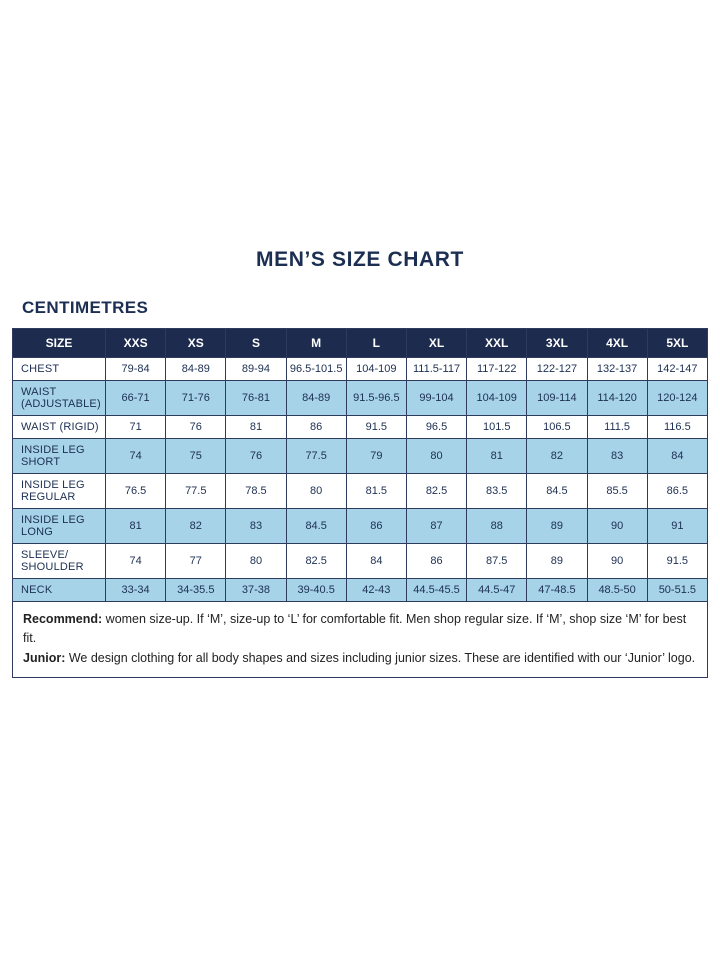 This screenshot has width=720, height=960. Describe the element at coordinates (376, 590) in the screenshot. I see `size-value-cell: 42-43` at that location.